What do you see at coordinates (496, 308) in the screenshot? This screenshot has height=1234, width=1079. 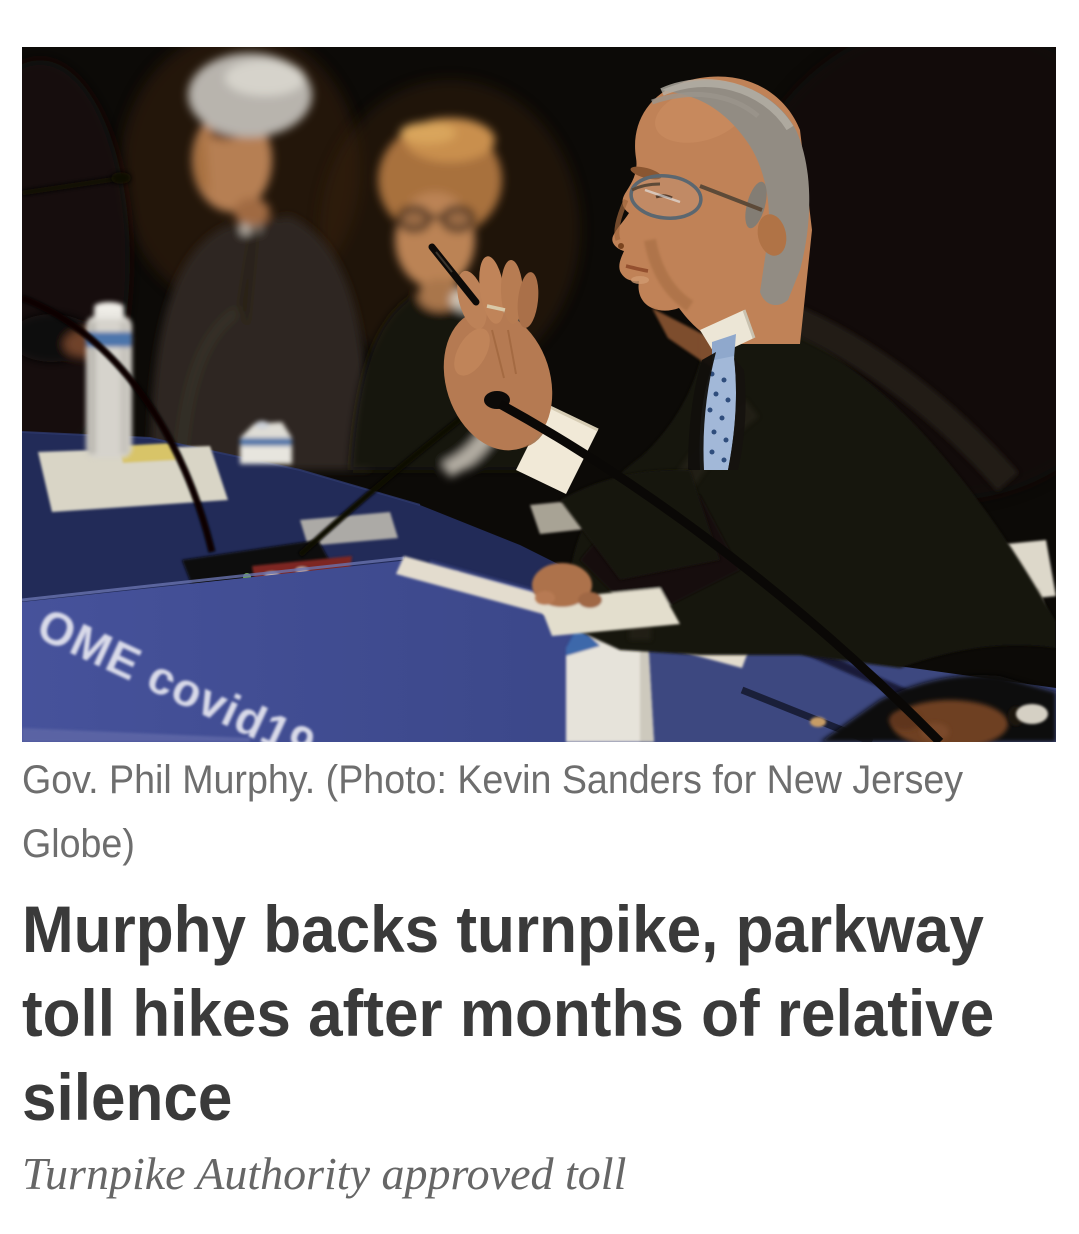 I see `ring` at bounding box center [496, 308].